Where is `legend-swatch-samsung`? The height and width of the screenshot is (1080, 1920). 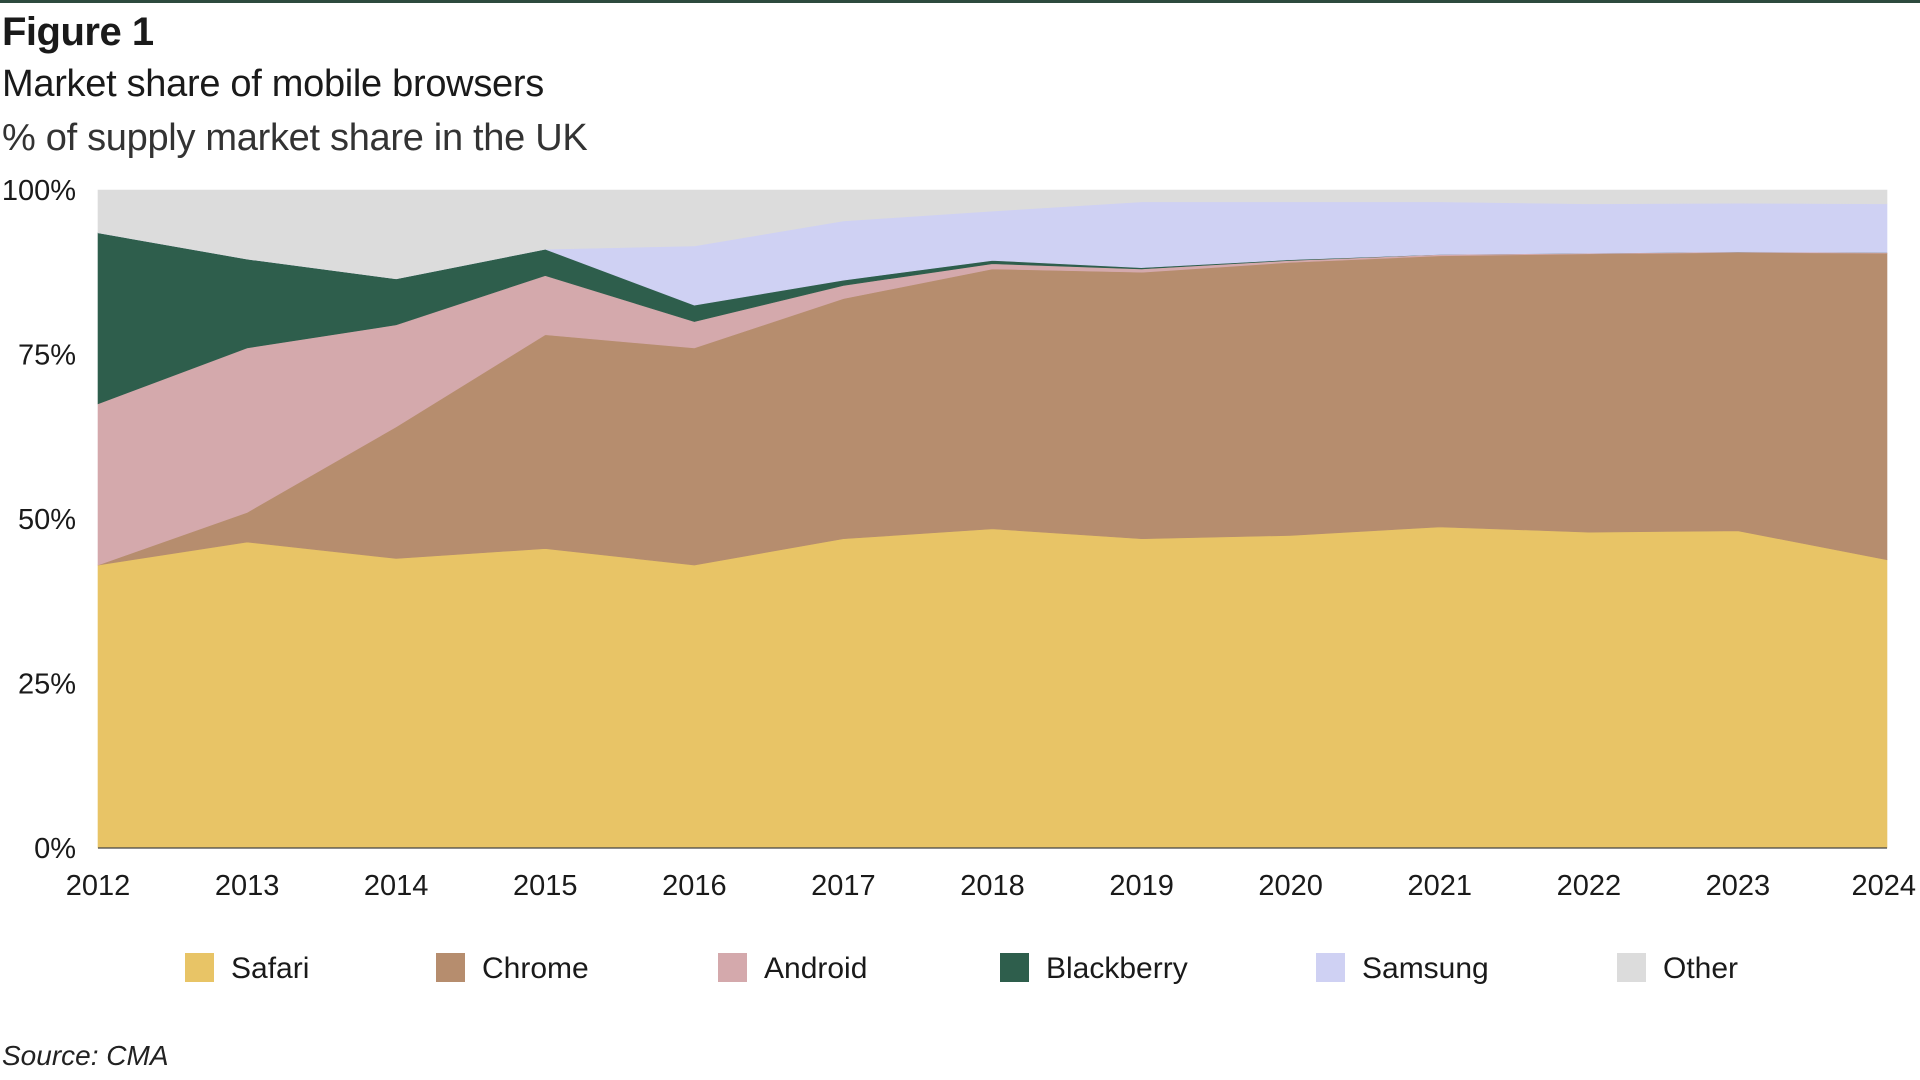 legend-swatch-samsung is located at coordinates (1330, 967).